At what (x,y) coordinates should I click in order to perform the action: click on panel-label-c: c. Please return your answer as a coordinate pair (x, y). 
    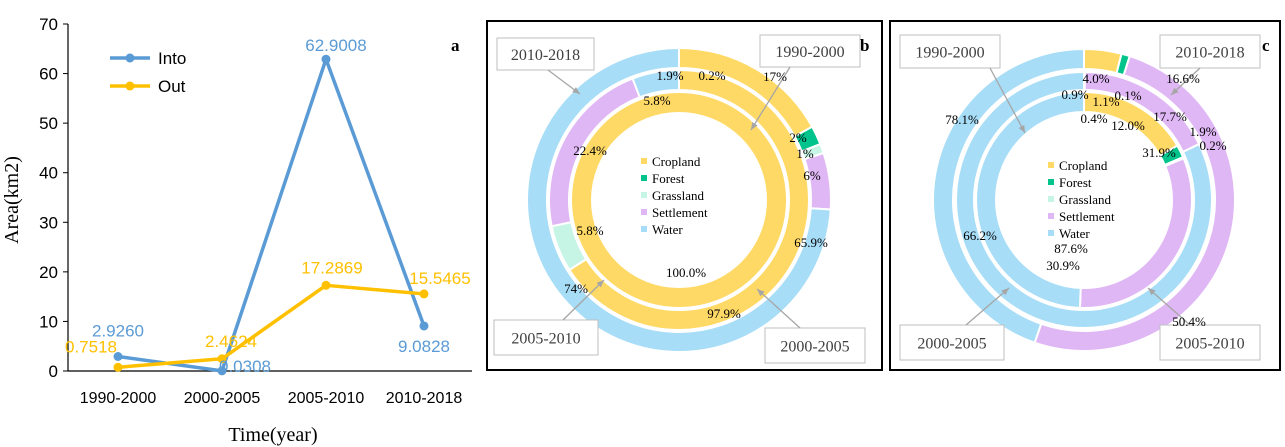
    Looking at the image, I should click on (1266, 45).